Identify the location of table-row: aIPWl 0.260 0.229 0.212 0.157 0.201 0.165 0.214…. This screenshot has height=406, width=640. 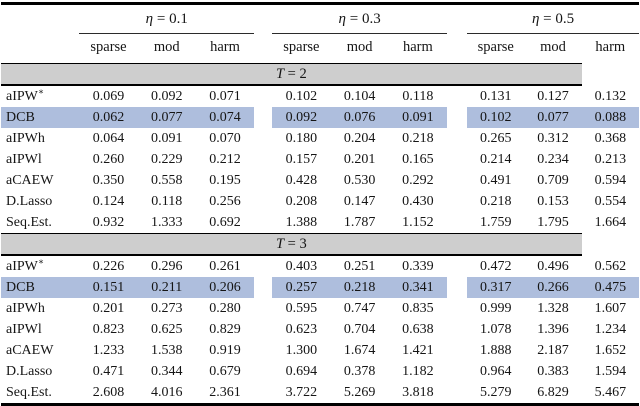
(320, 159).